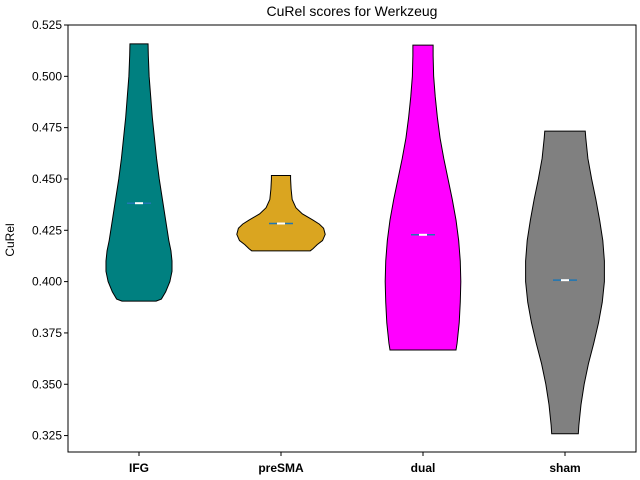  Describe the element at coordinates (47, 436) in the screenshot. I see `y-tick-label: 0.325` at that location.